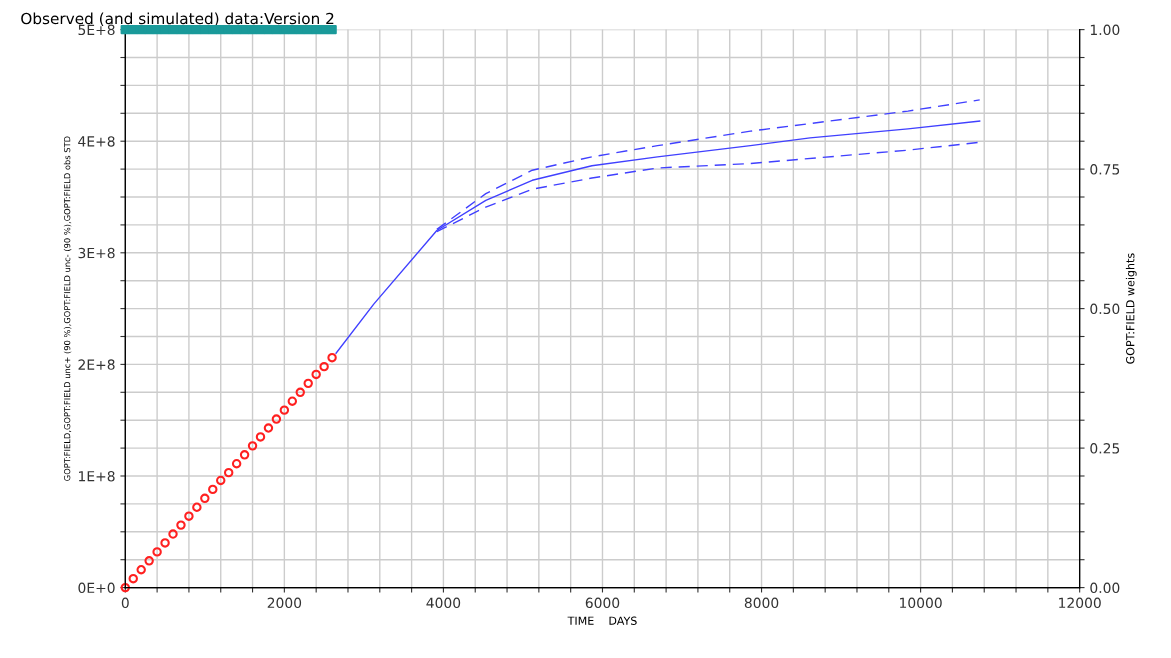 The image size is (1171, 658). What do you see at coordinates (96, 141) in the screenshot?
I see `y-tick-label: 4E+8` at bounding box center [96, 141].